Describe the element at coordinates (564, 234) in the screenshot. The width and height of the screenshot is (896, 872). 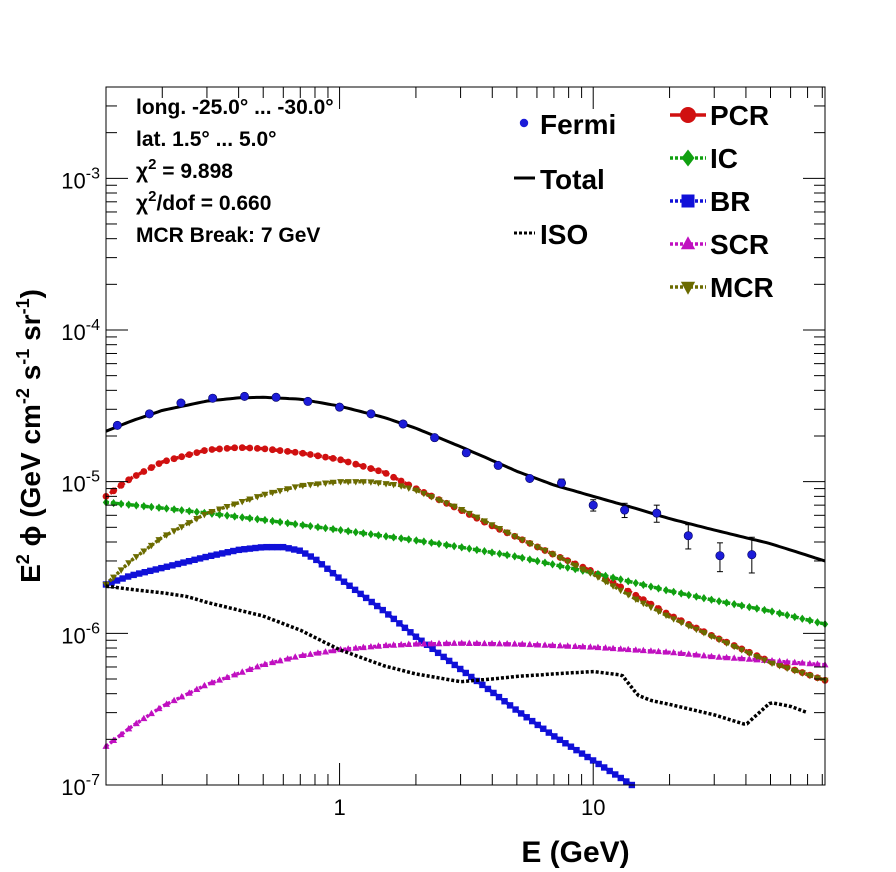
I see `legend-label-iso: ISO` at that location.